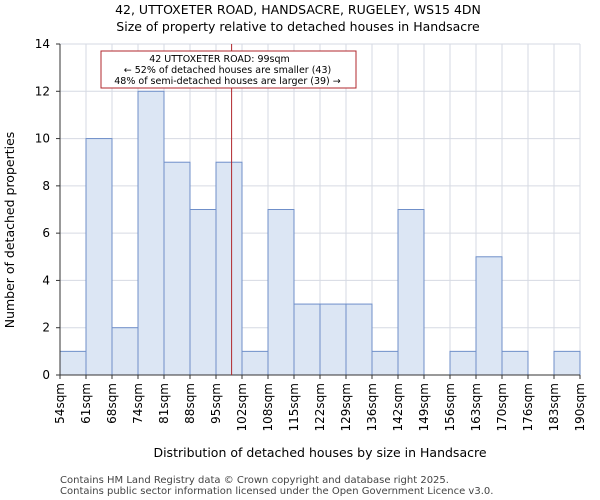  I want to click on x-tick-label: 156sqm, so click(450, 407).